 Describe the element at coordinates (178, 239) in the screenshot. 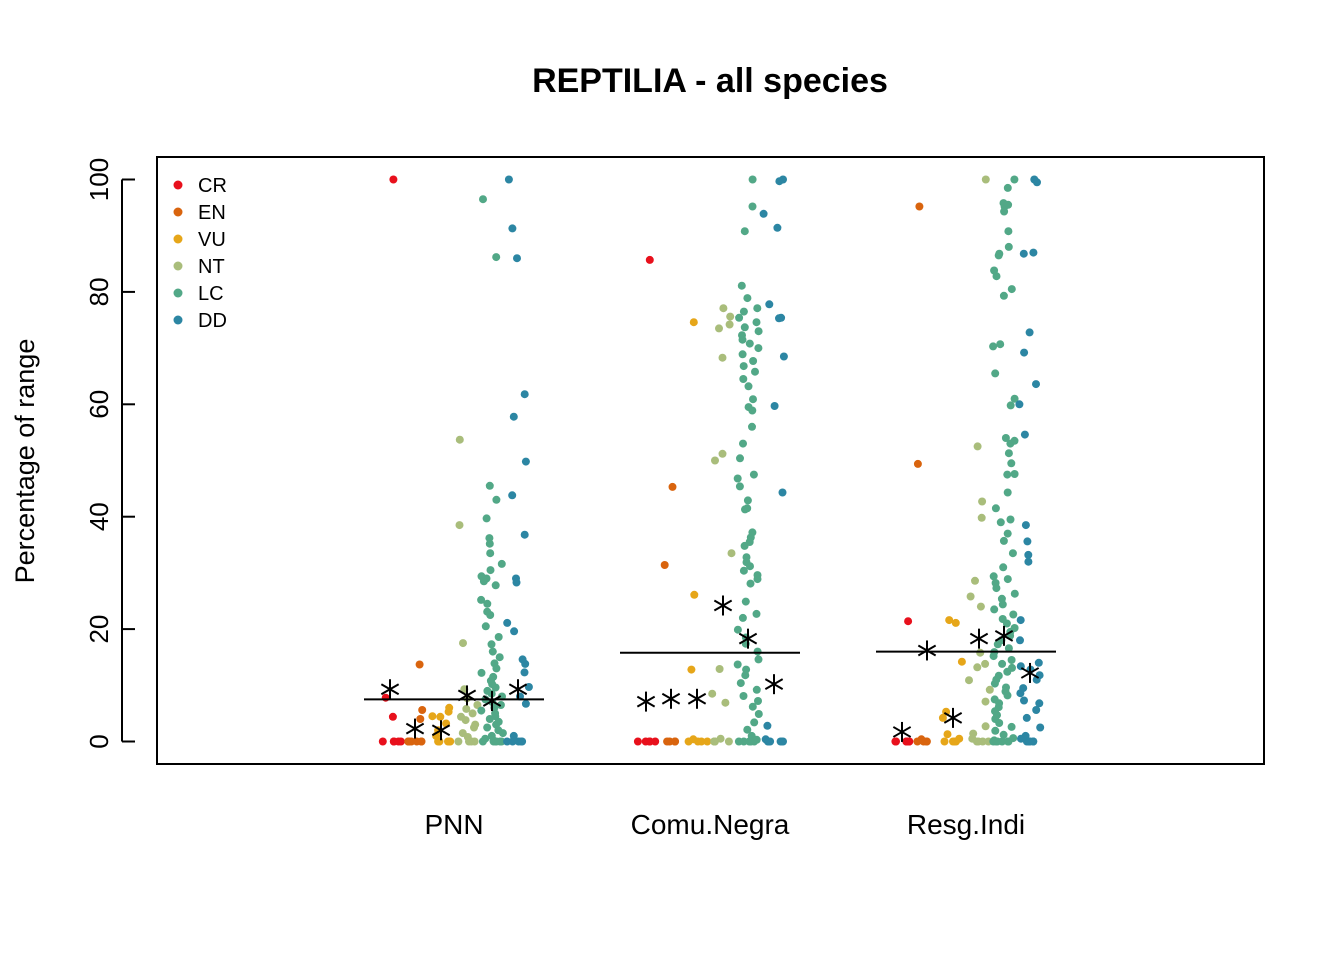

I see `legend-swatch-vu` at that location.